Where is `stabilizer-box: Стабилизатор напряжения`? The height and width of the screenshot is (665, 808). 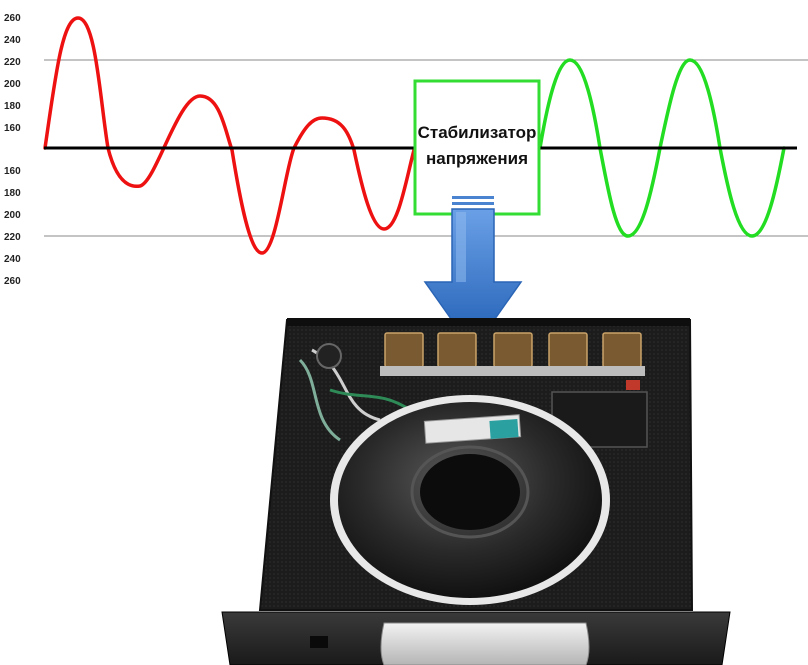 stabilizer-box: Стабилизатор напряжения is located at coordinates (477, 147).